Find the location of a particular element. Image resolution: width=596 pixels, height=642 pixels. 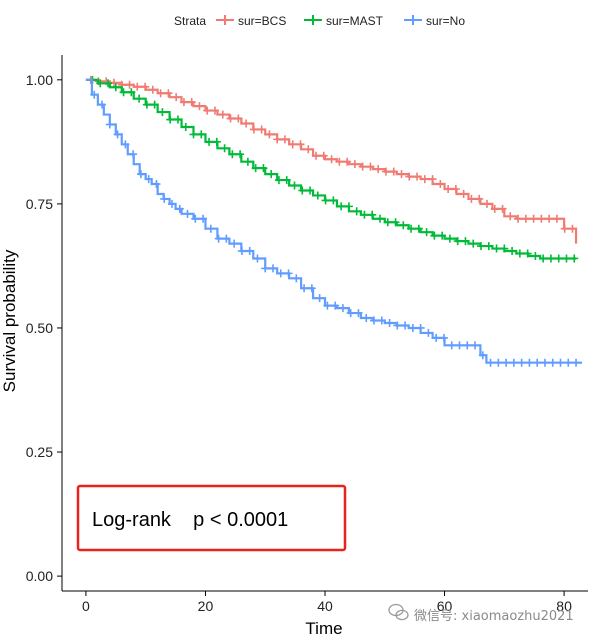

legend-title: Strata is located at coordinates (190, 21).